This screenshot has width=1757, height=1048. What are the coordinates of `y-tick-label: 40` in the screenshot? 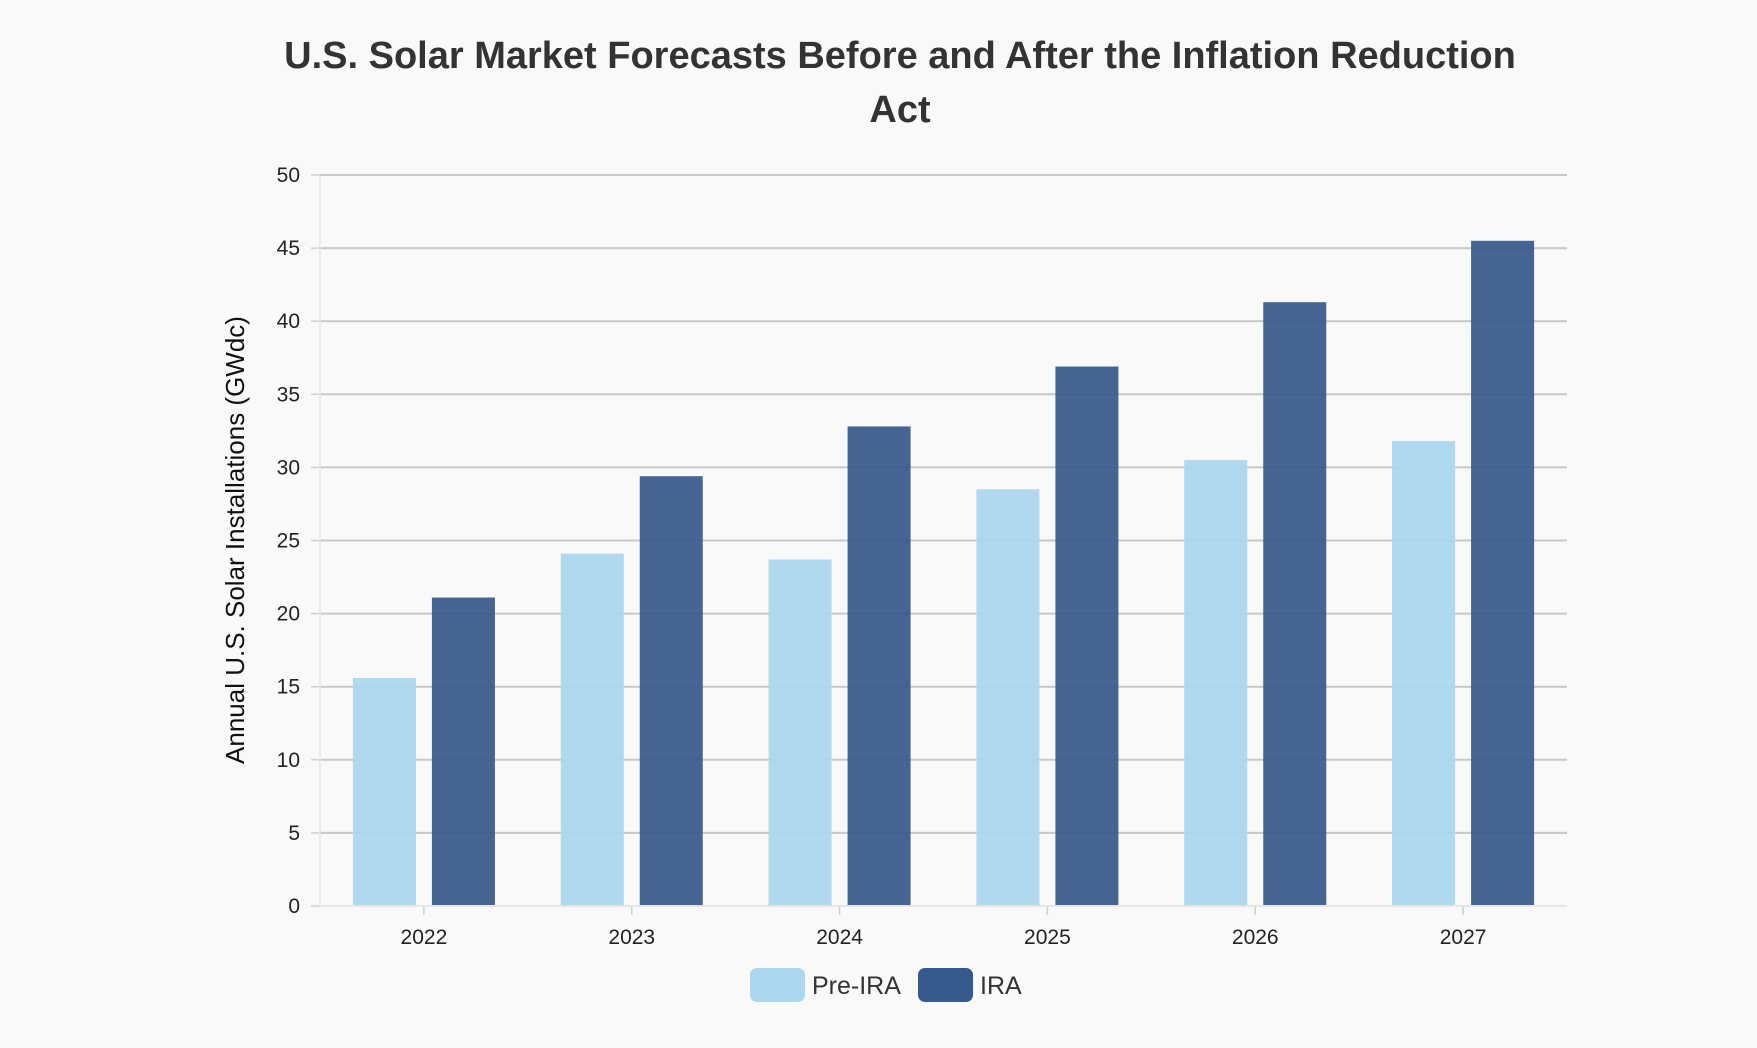 It's located at (288, 321).